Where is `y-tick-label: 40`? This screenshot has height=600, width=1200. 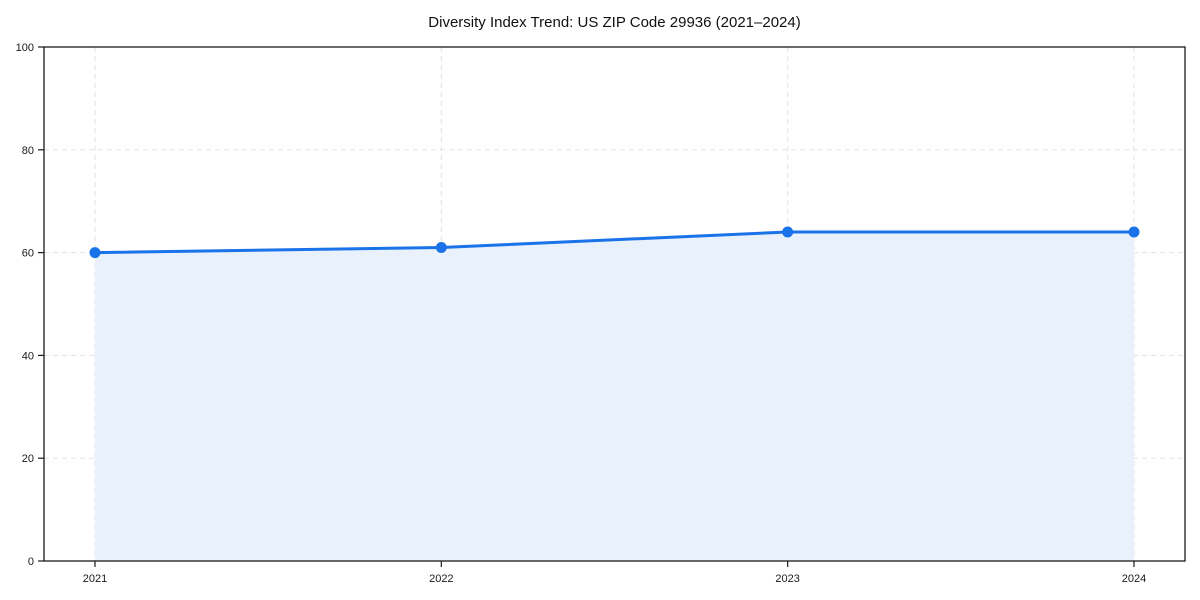
y-tick-label: 40 is located at coordinates (28, 356).